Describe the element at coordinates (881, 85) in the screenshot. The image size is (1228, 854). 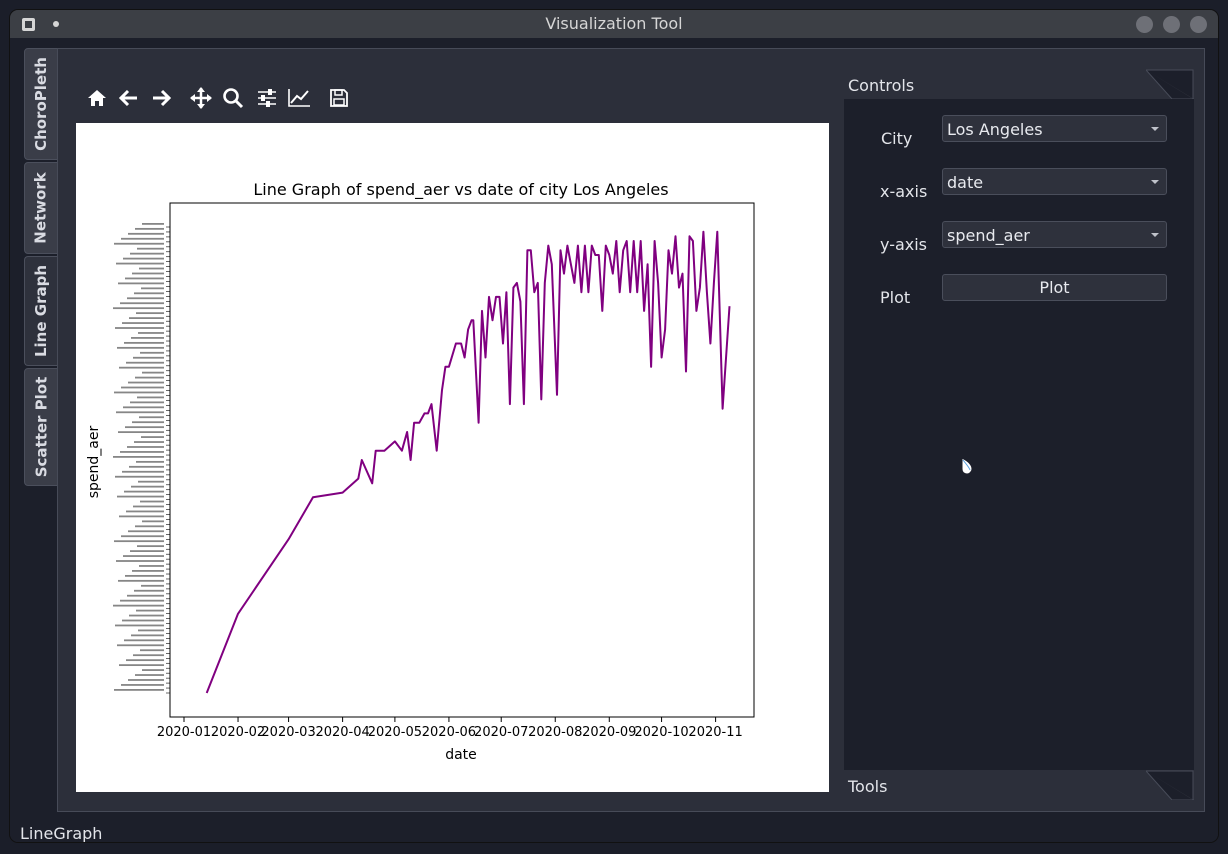
I see `controls-title: Controls` at that location.